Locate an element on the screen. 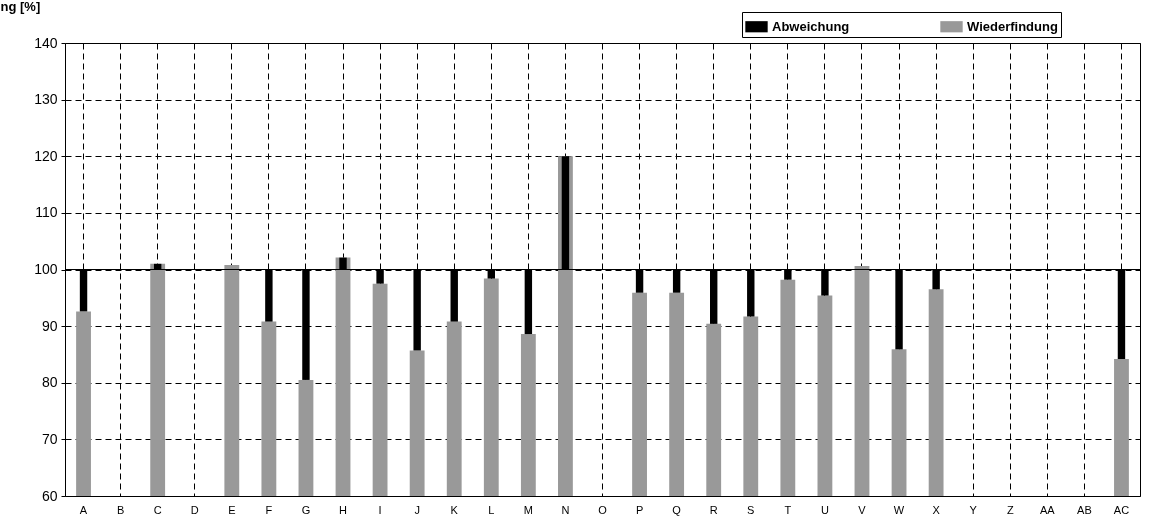 This screenshot has height=530, width=1162. x-tick-label: B is located at coordinates (120, 509).